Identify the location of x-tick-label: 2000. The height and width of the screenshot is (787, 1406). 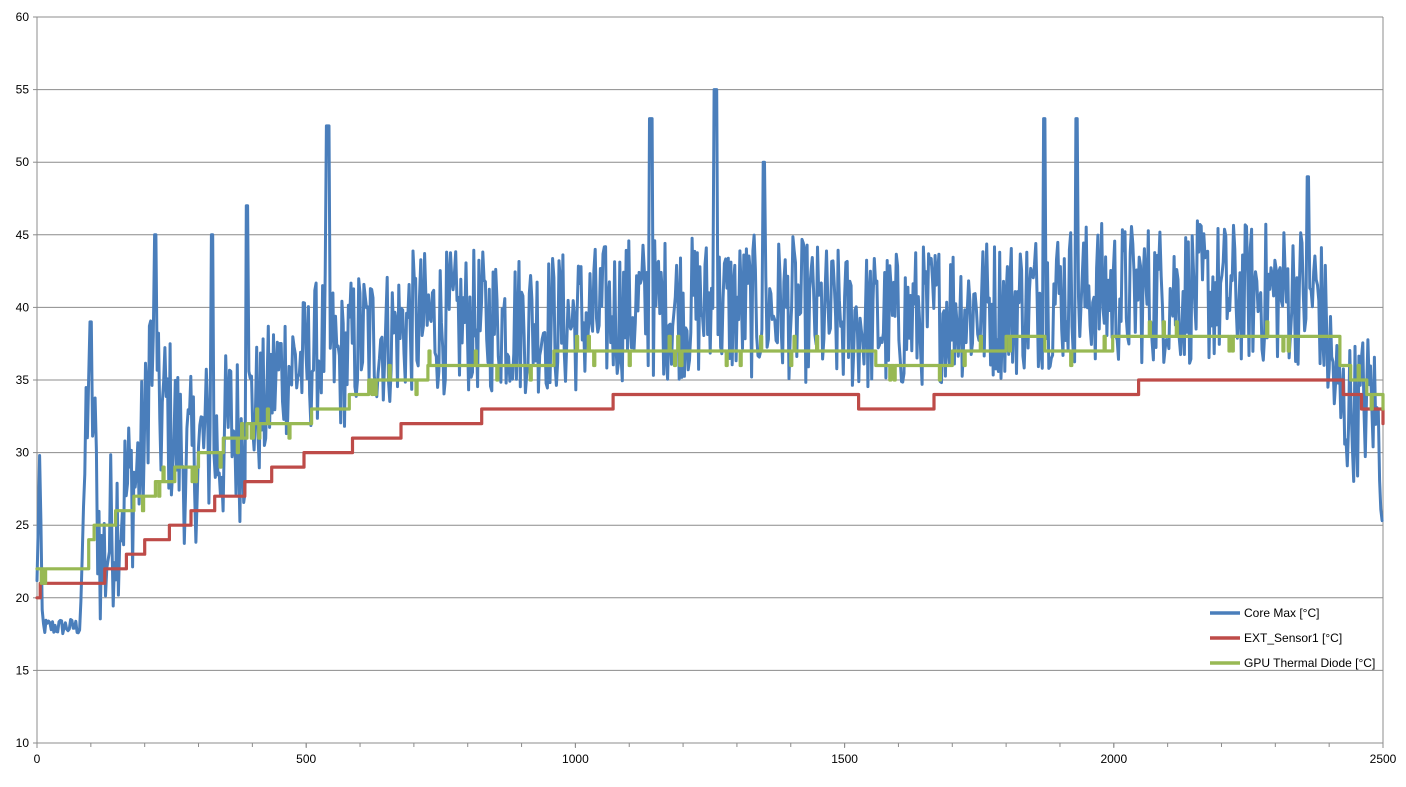
(1113, 759).